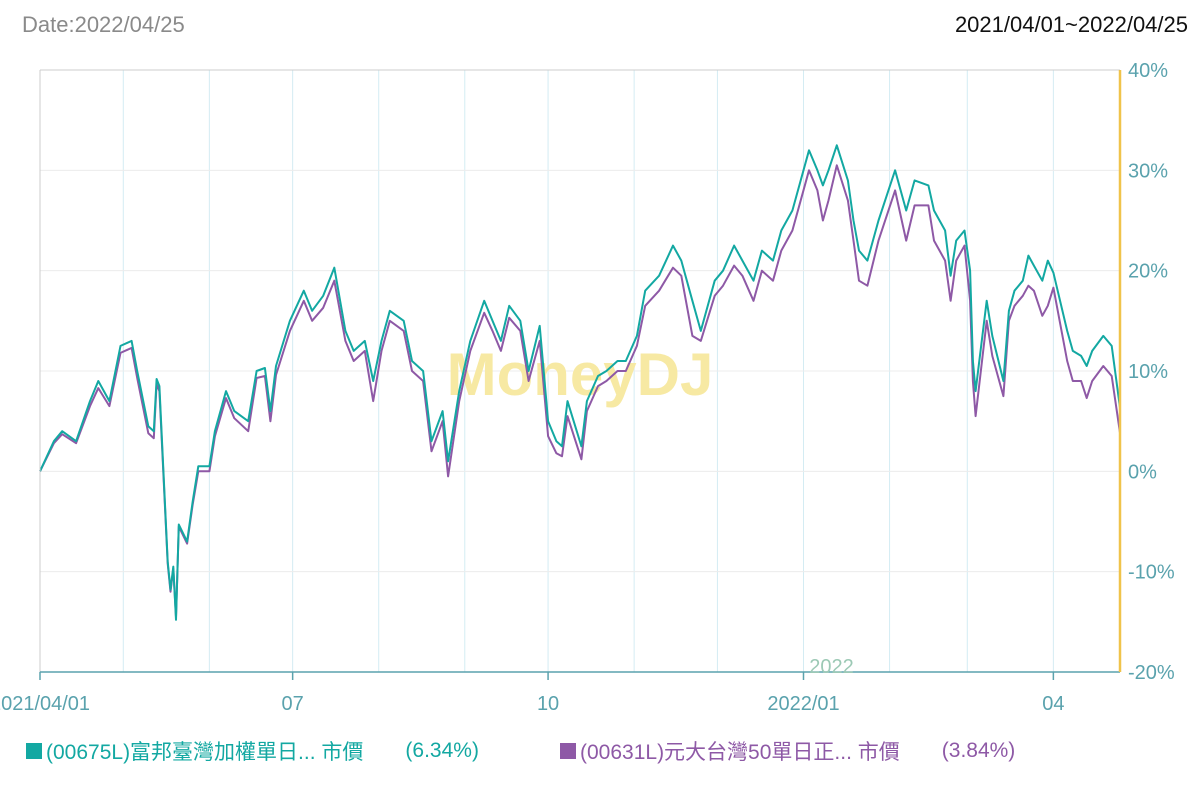  What do you see at coordinates (442, 750) in the screenshot?
I see `legend-series-1-return: (6.34%)` at bounding box center [442, 750].